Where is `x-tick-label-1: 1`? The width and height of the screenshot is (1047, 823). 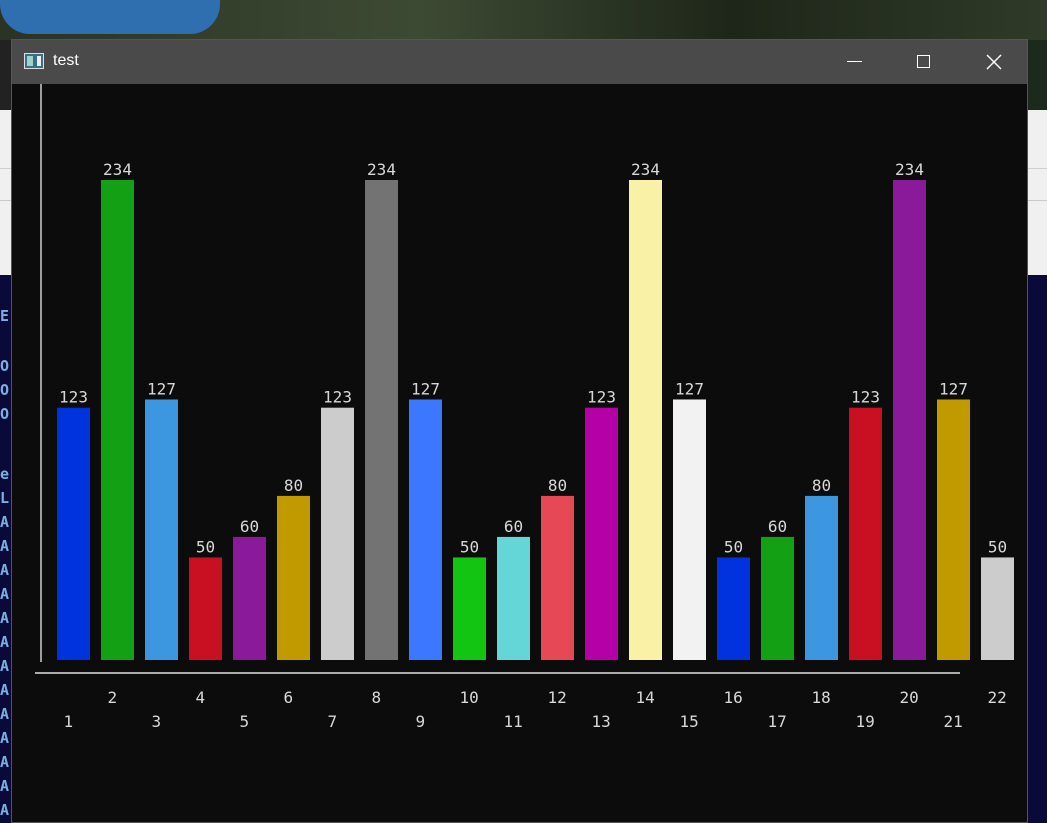
x-tick-label-1: 1 is located at coordinates (69, 721).